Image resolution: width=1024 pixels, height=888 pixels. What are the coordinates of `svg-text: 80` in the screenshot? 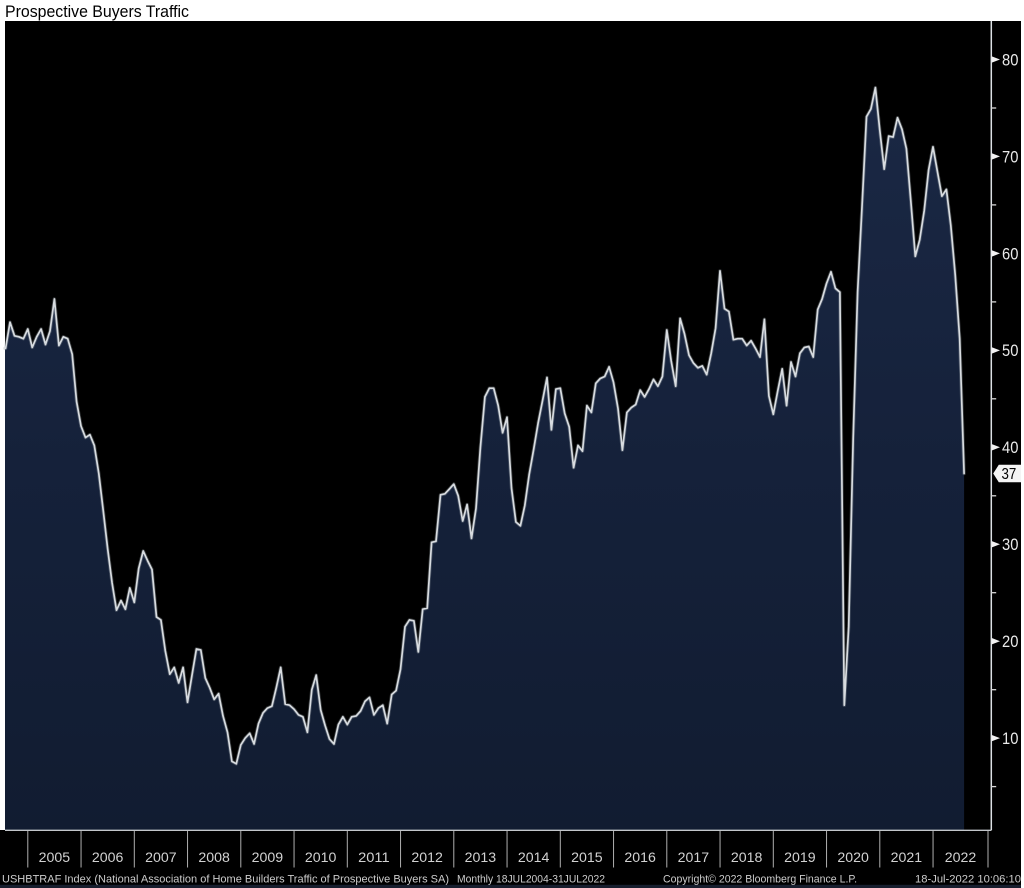 It's located at (1010, 60).